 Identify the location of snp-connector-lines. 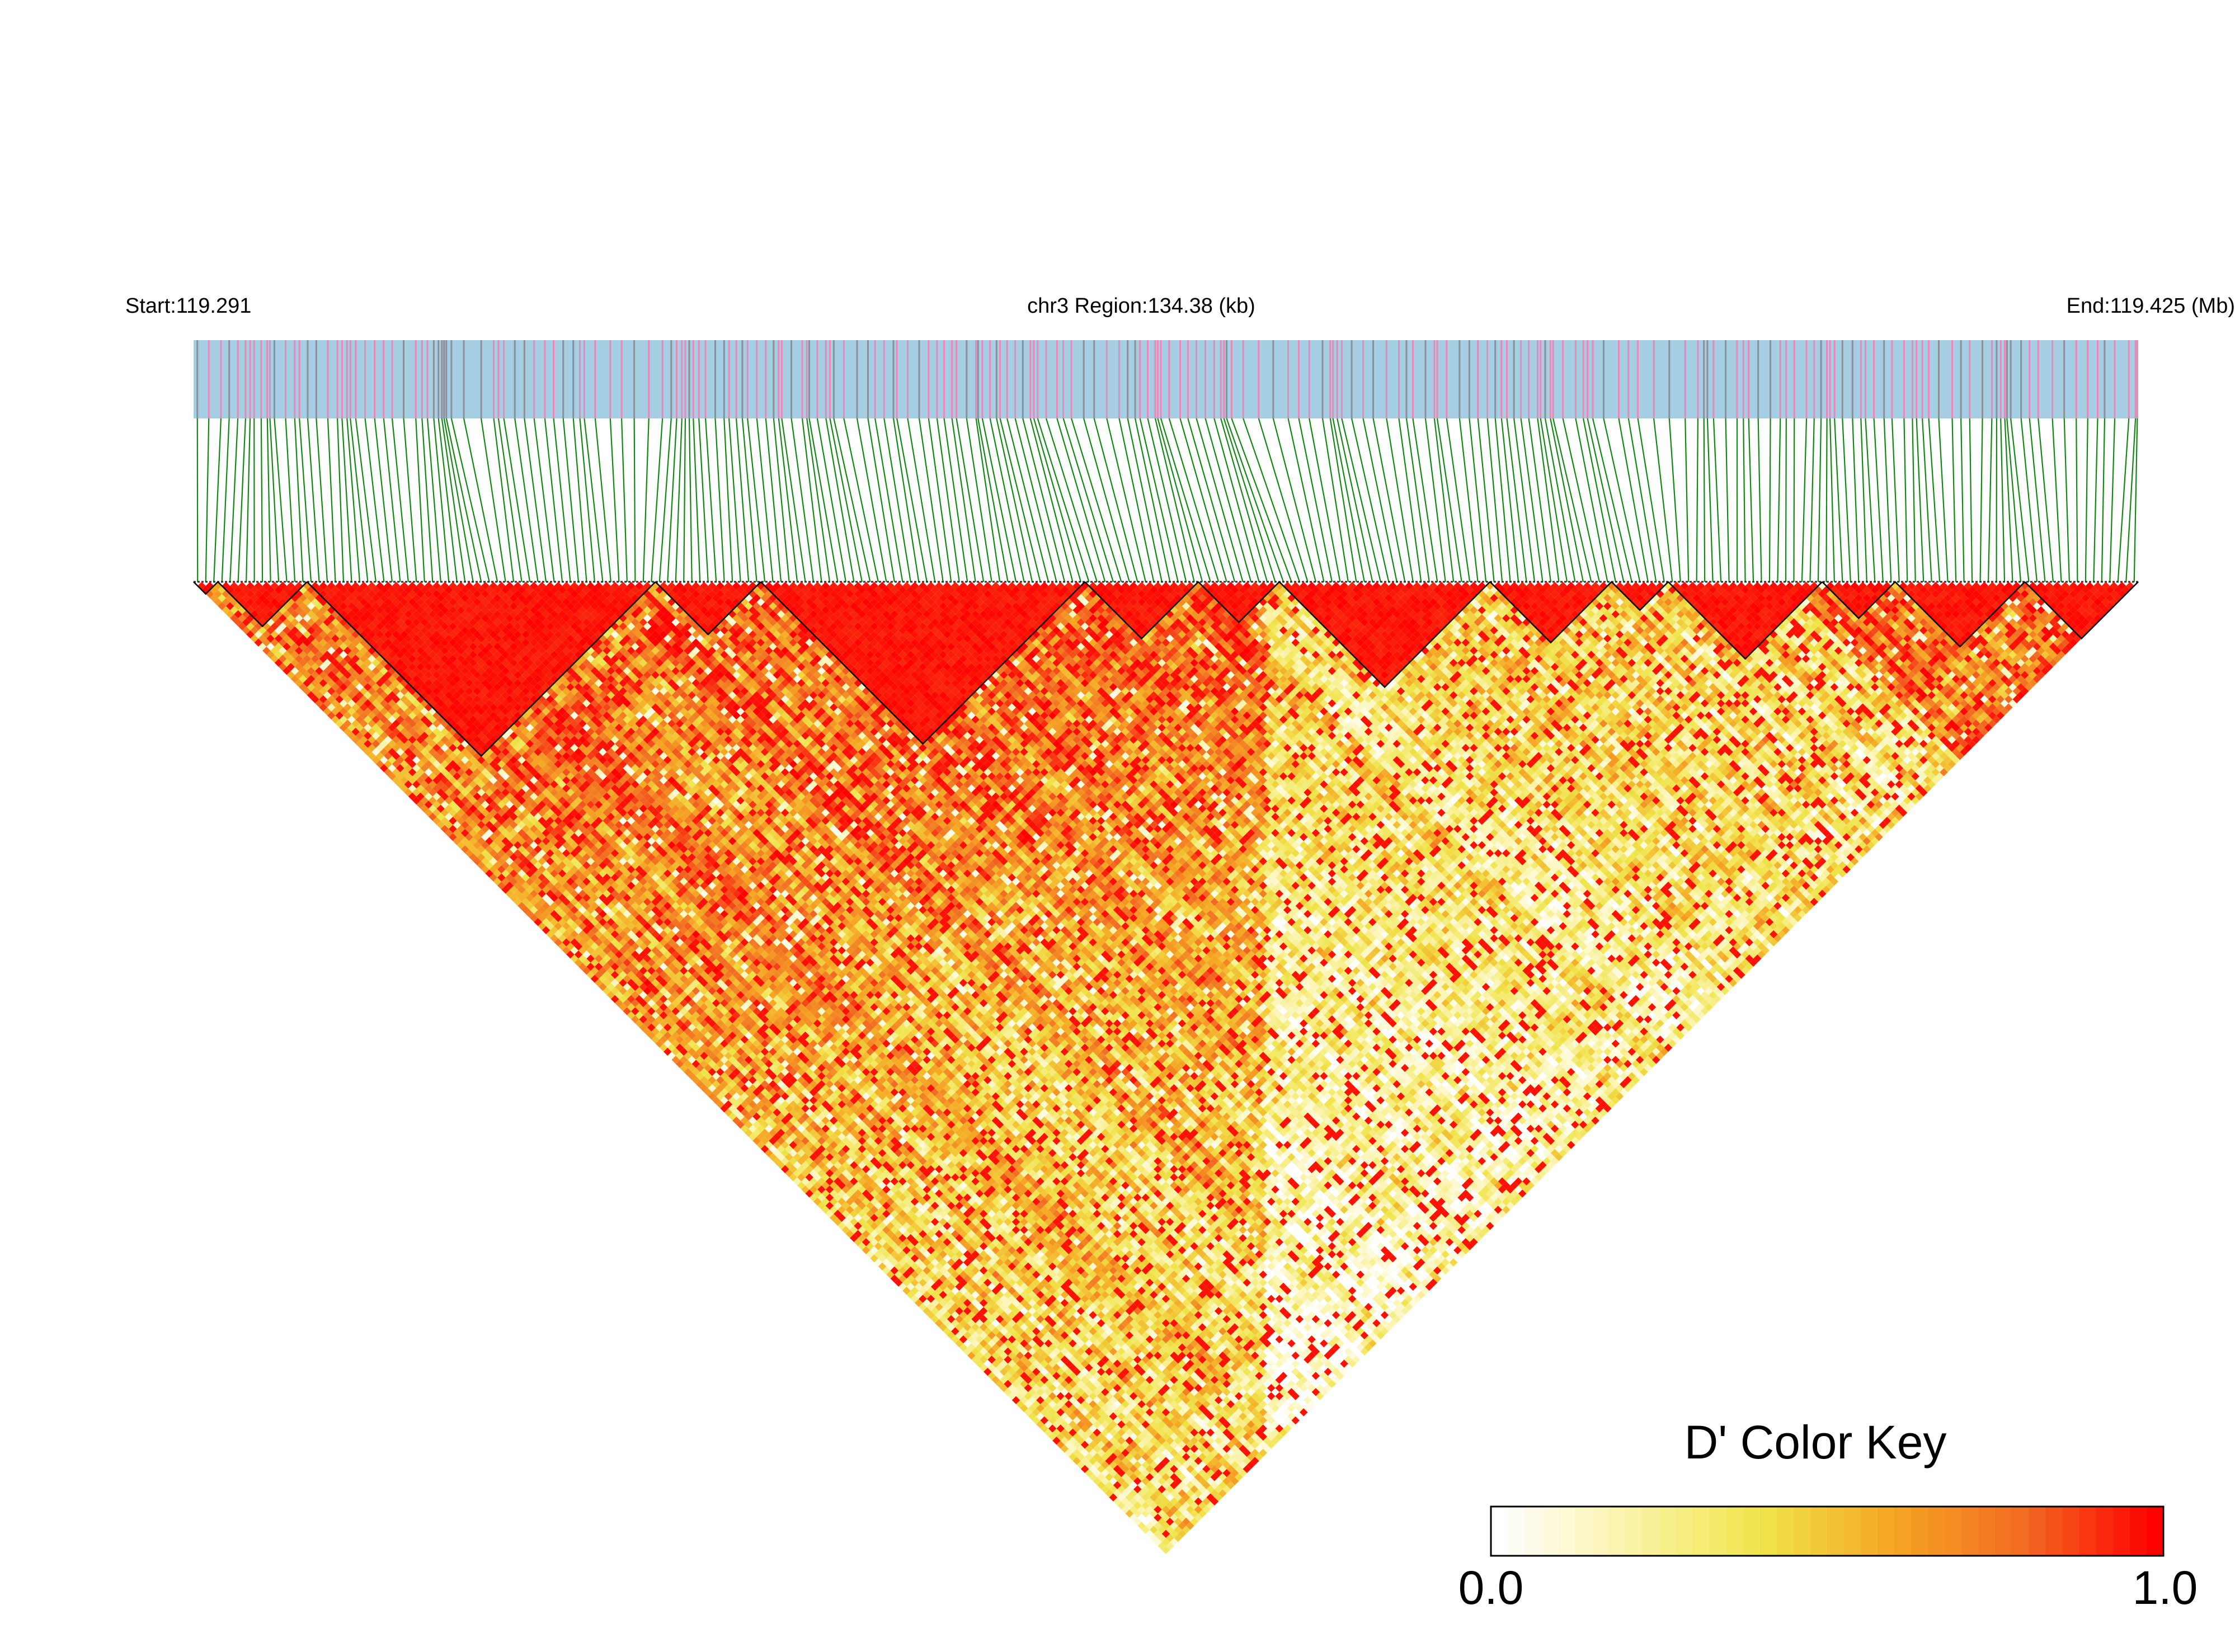
(1166, 500).